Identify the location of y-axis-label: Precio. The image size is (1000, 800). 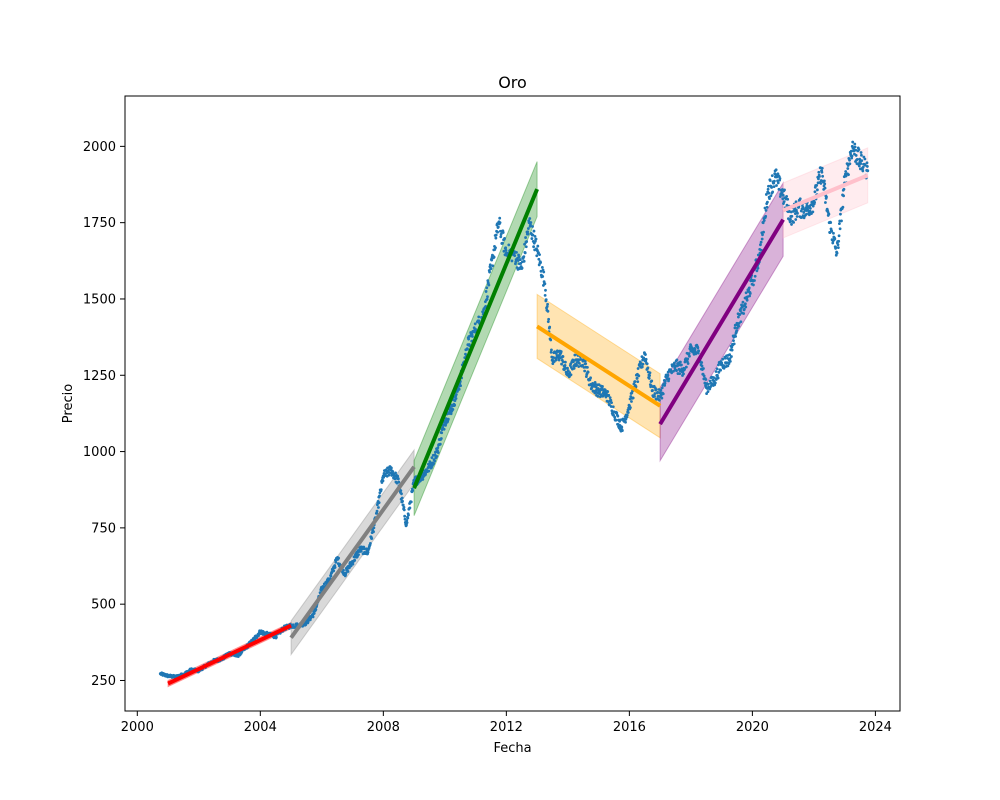
(68, 403).